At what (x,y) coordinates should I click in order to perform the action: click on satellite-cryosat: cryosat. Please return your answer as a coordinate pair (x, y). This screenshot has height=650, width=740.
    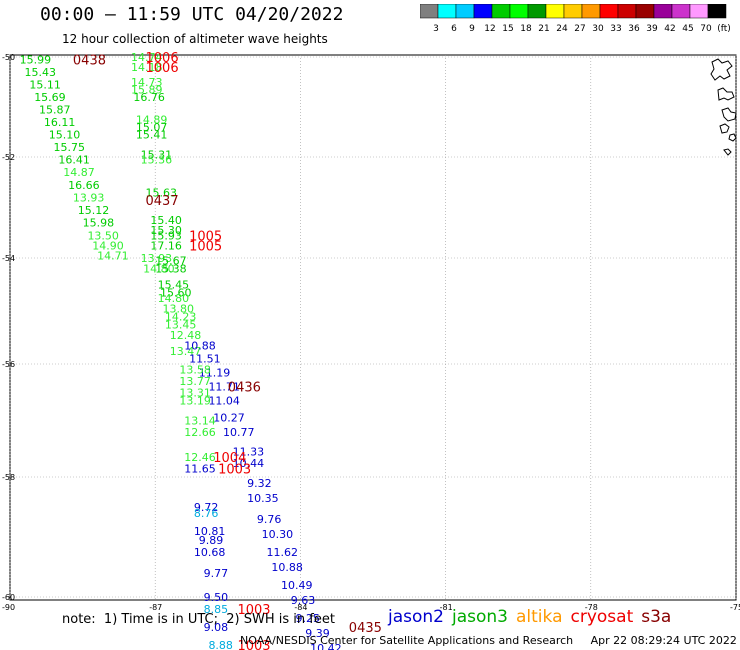
    Looking at the image, I should click on (602, 617).